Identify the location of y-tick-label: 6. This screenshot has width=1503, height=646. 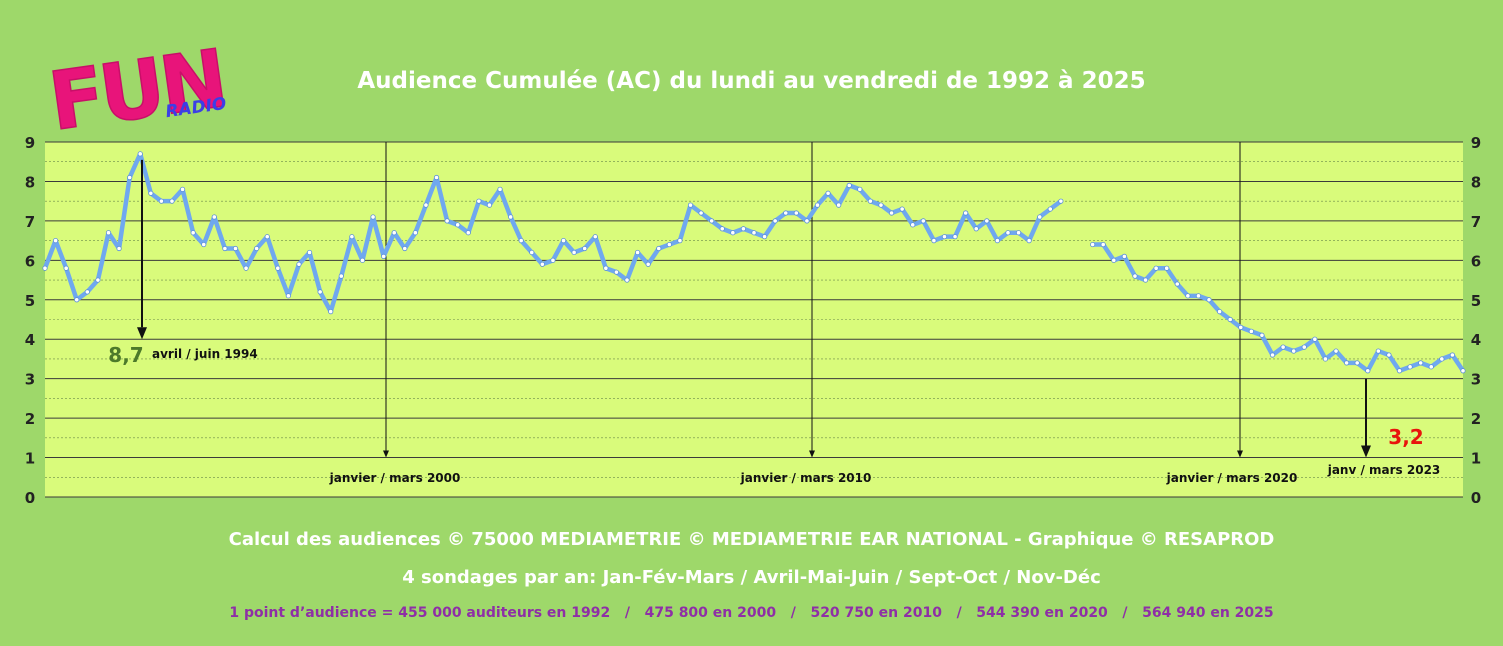
(30, 261).